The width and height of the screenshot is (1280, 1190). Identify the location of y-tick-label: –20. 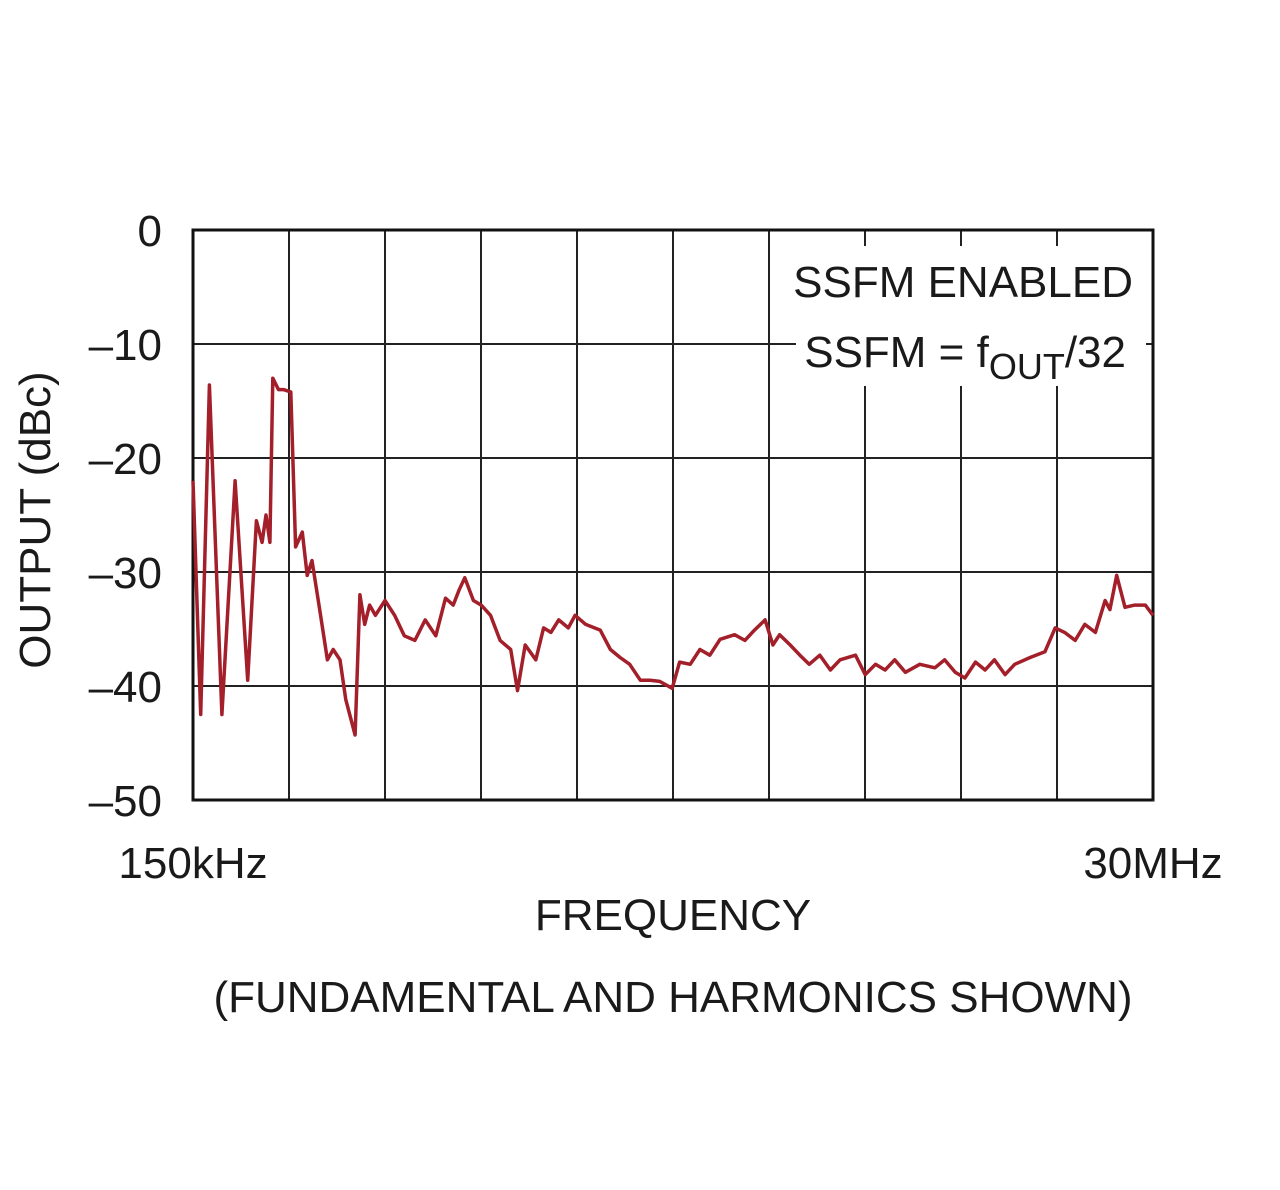
(125, 459).